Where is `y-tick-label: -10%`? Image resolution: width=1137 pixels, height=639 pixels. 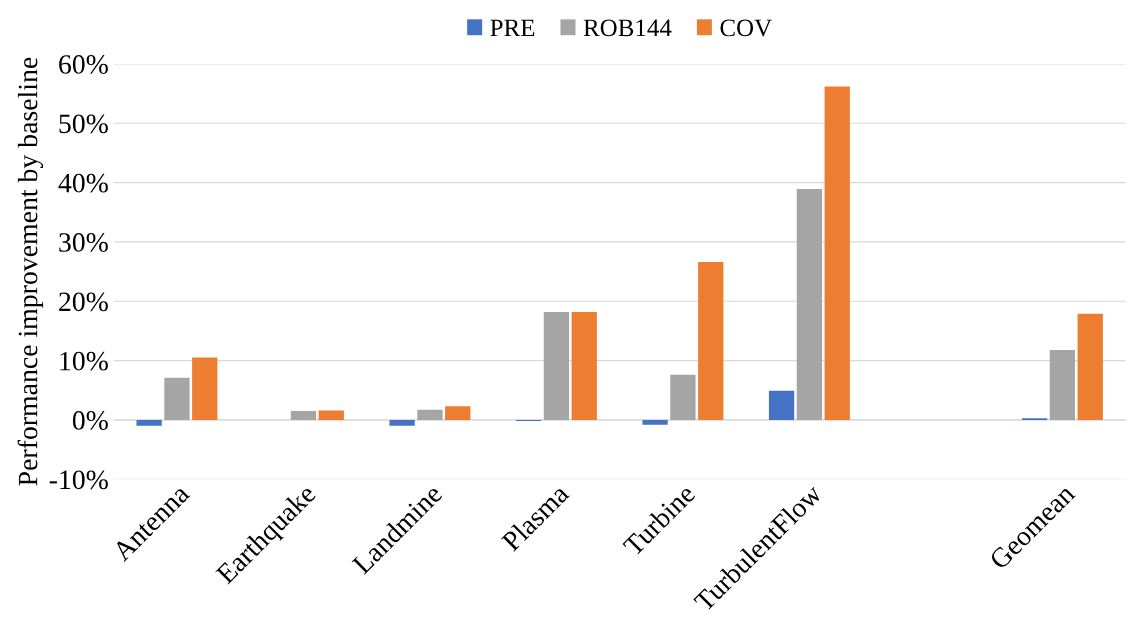
y-tick-label: -10% is located at coordinates (78, 480).